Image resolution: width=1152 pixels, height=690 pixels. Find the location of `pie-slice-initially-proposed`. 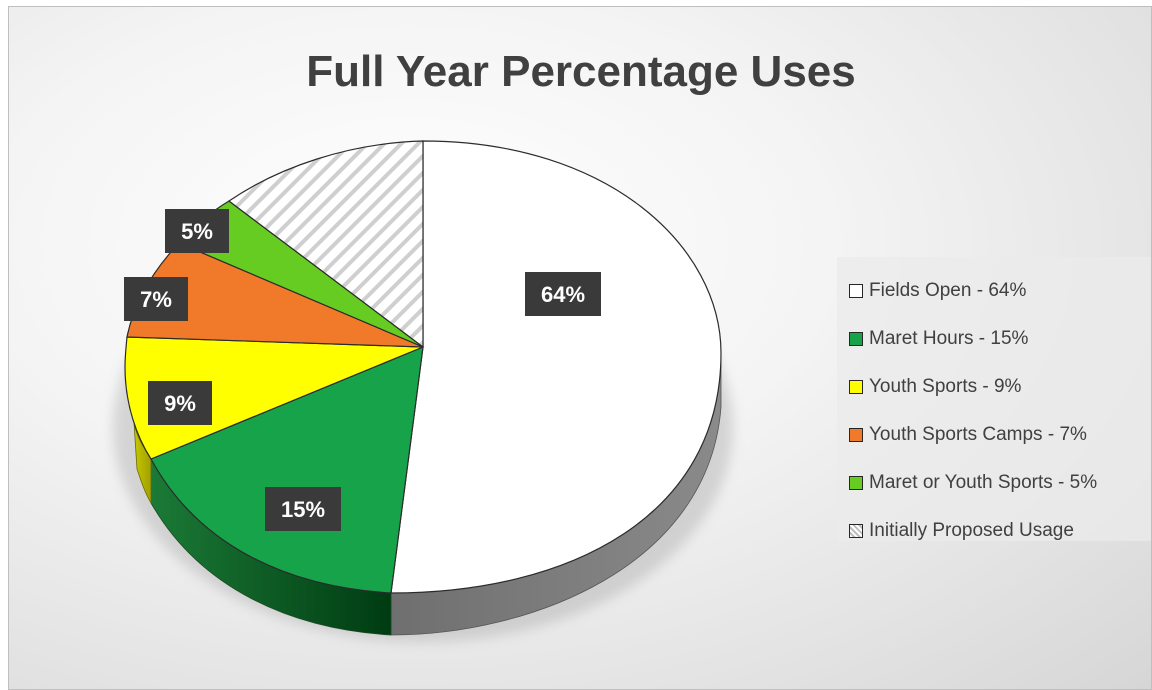

pie-slice-initially-proposed is located at coordinates (325, 244).